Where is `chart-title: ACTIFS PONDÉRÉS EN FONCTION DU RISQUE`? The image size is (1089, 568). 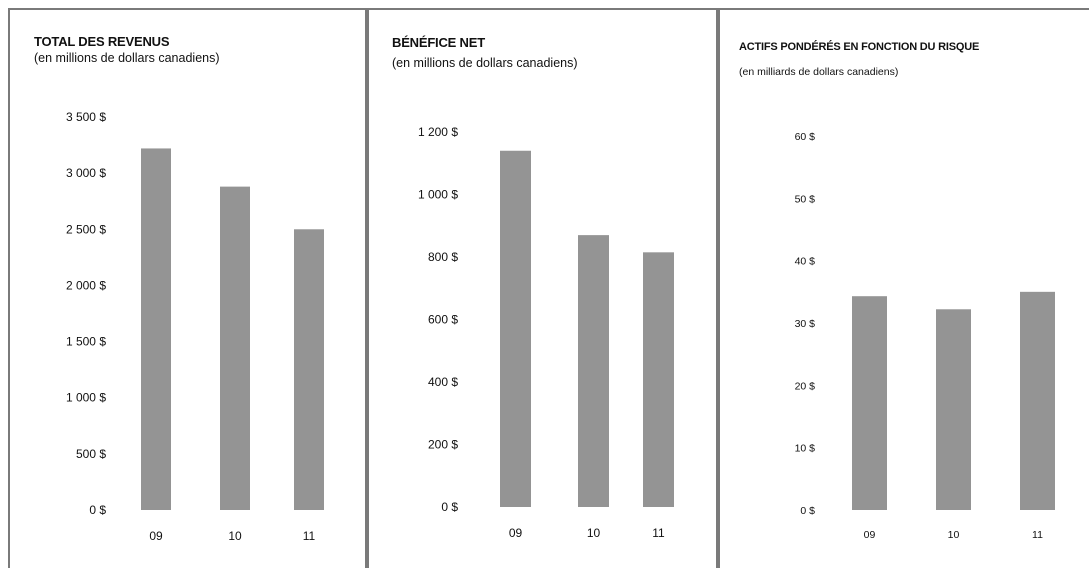 chart-title: ACTIFS PONDÉRÉS EN FONCTION DU RISQUE is located at coordinates (859, 47).